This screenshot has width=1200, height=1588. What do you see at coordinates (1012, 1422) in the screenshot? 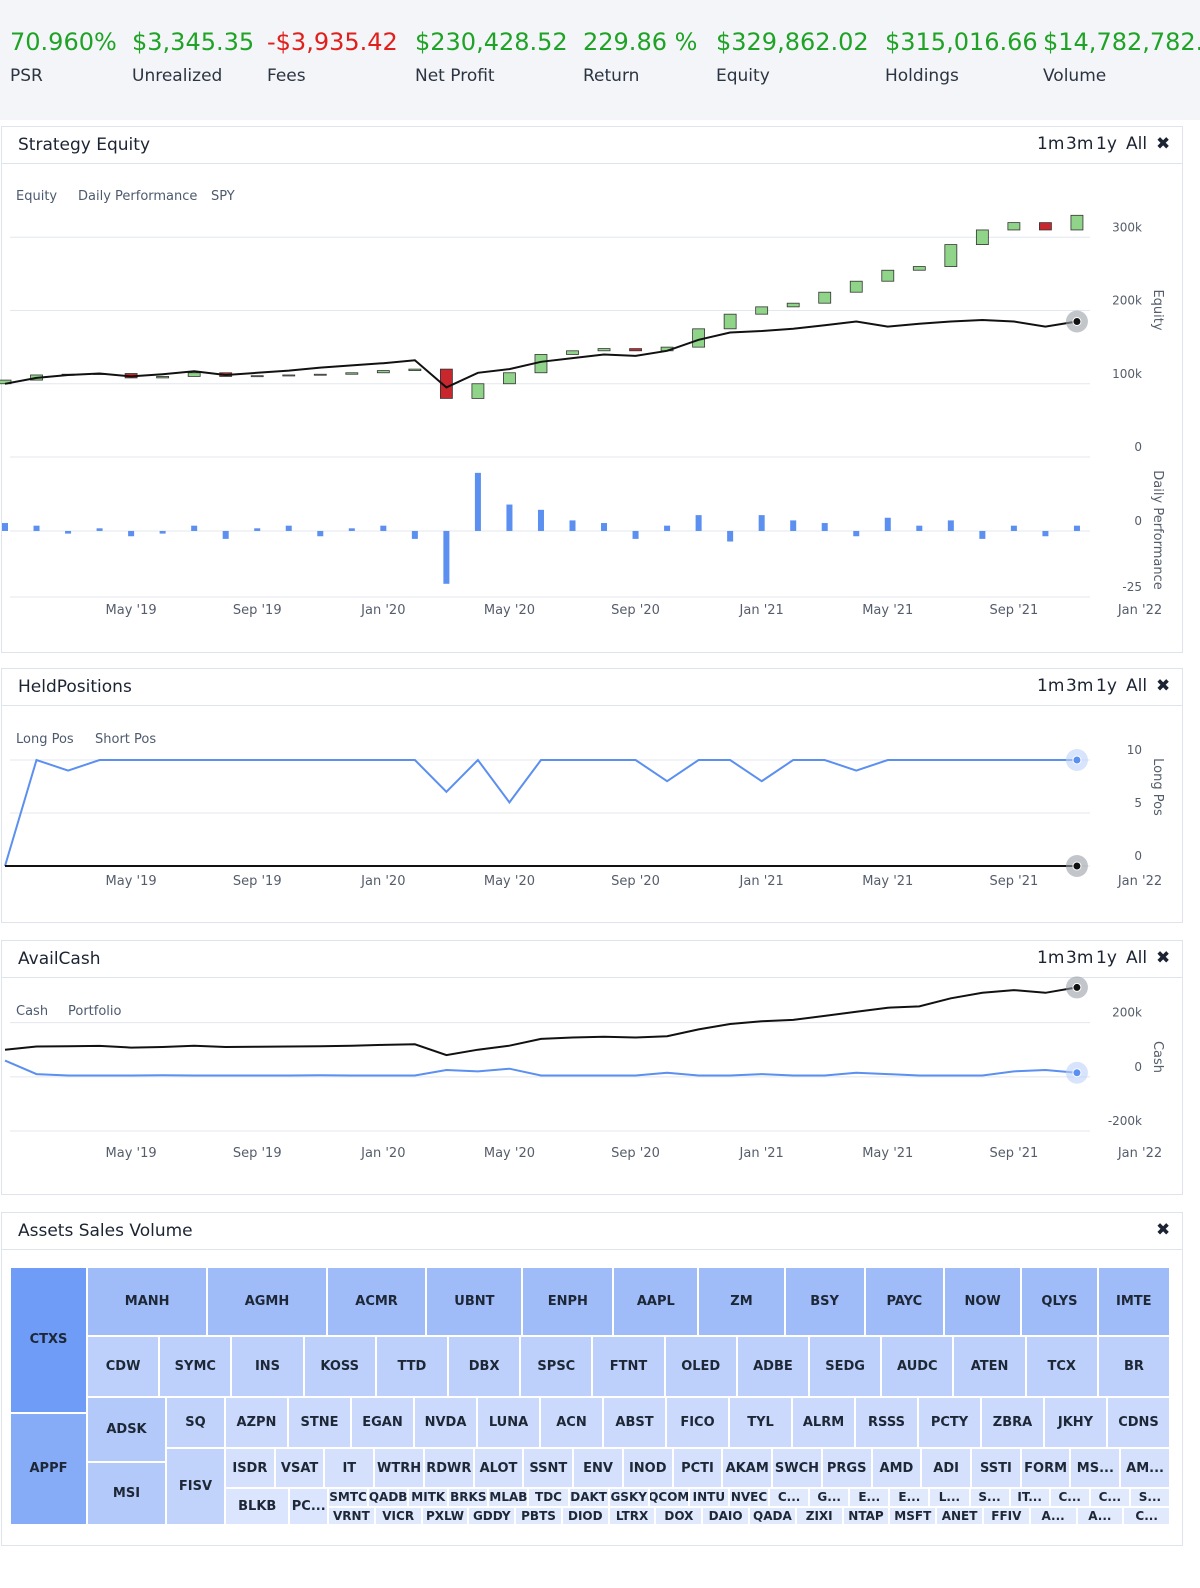
I see `treemap-cell: ZBRA` at bounding box center [1012, 1422].